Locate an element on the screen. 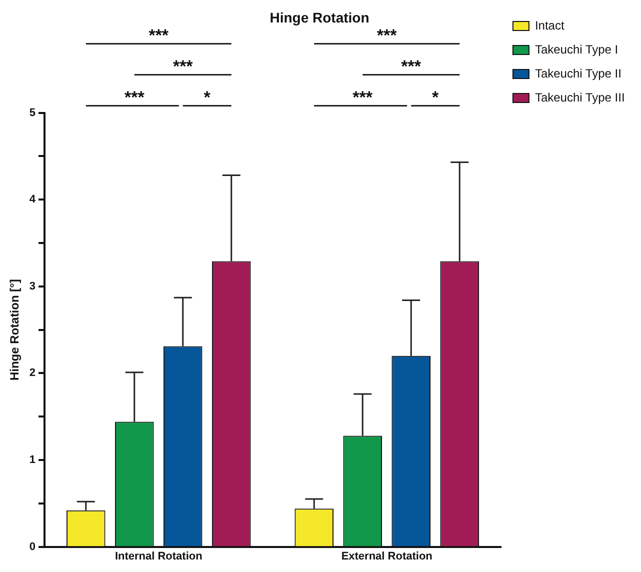 This screenshot has width=641, height=572. legend-label: Takeuchi Type III is located at coordinates (579, 97).